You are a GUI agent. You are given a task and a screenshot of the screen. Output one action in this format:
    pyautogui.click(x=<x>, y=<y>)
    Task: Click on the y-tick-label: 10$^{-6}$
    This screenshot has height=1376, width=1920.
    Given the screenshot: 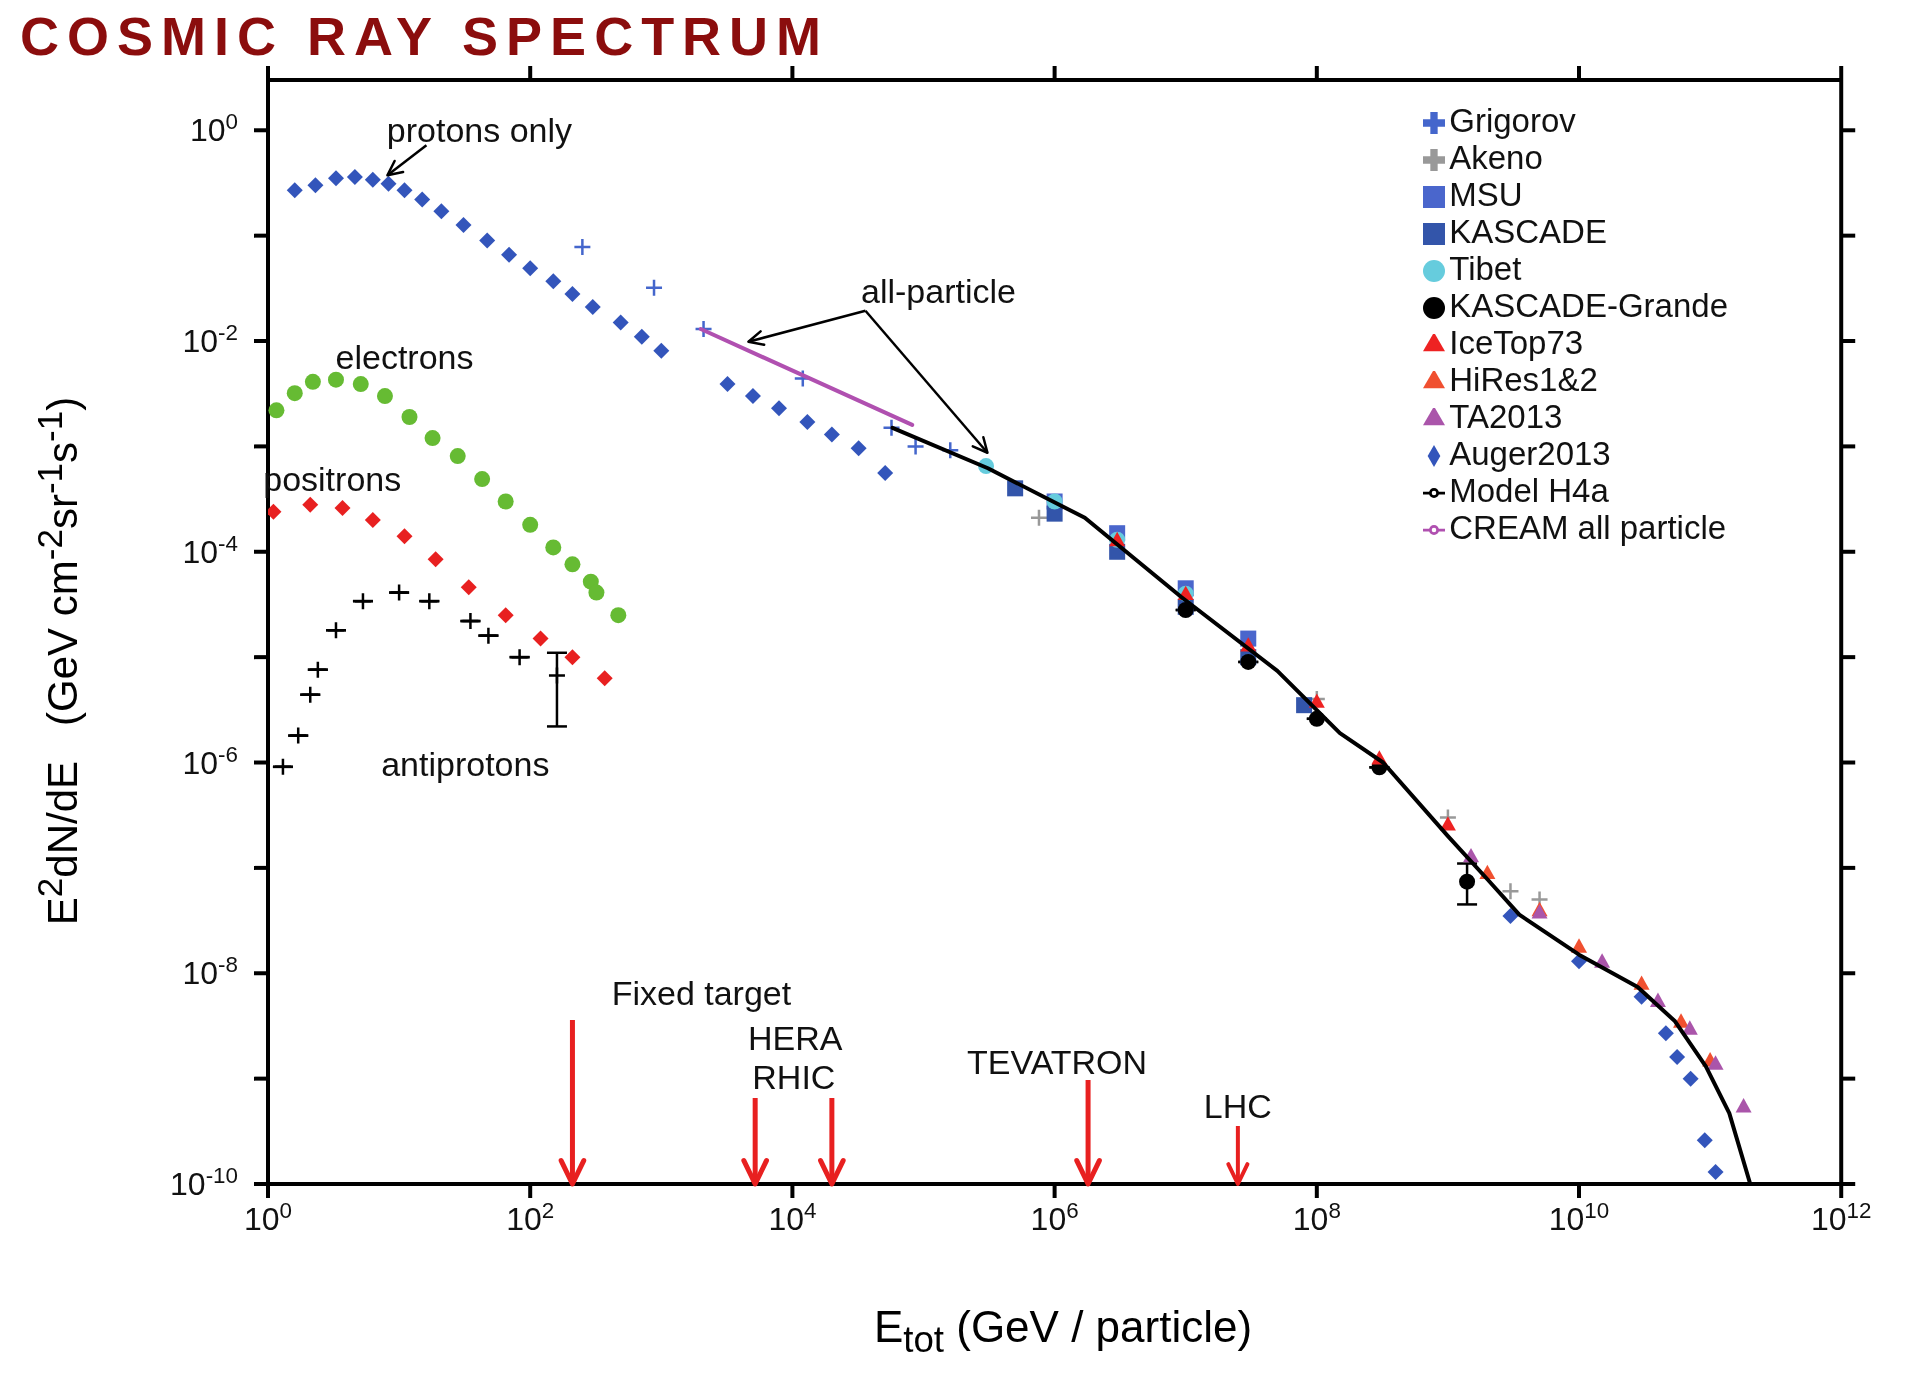 What is the action you would take?
    pyautogui.click(x=210, y=761)
    